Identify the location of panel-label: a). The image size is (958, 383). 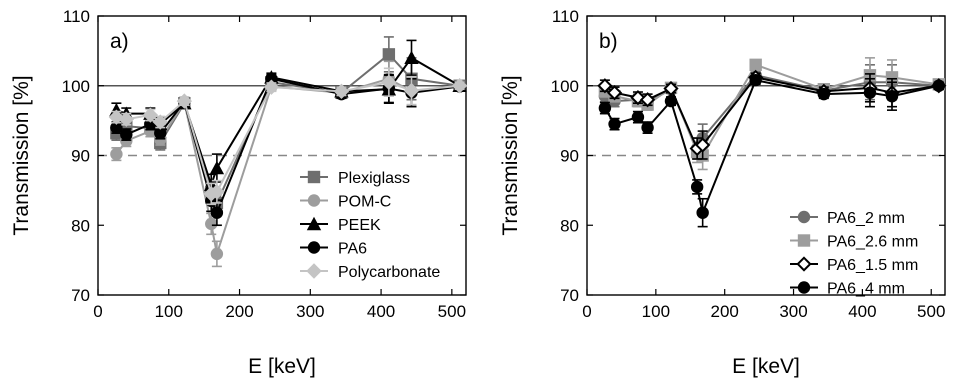
(119, 41).